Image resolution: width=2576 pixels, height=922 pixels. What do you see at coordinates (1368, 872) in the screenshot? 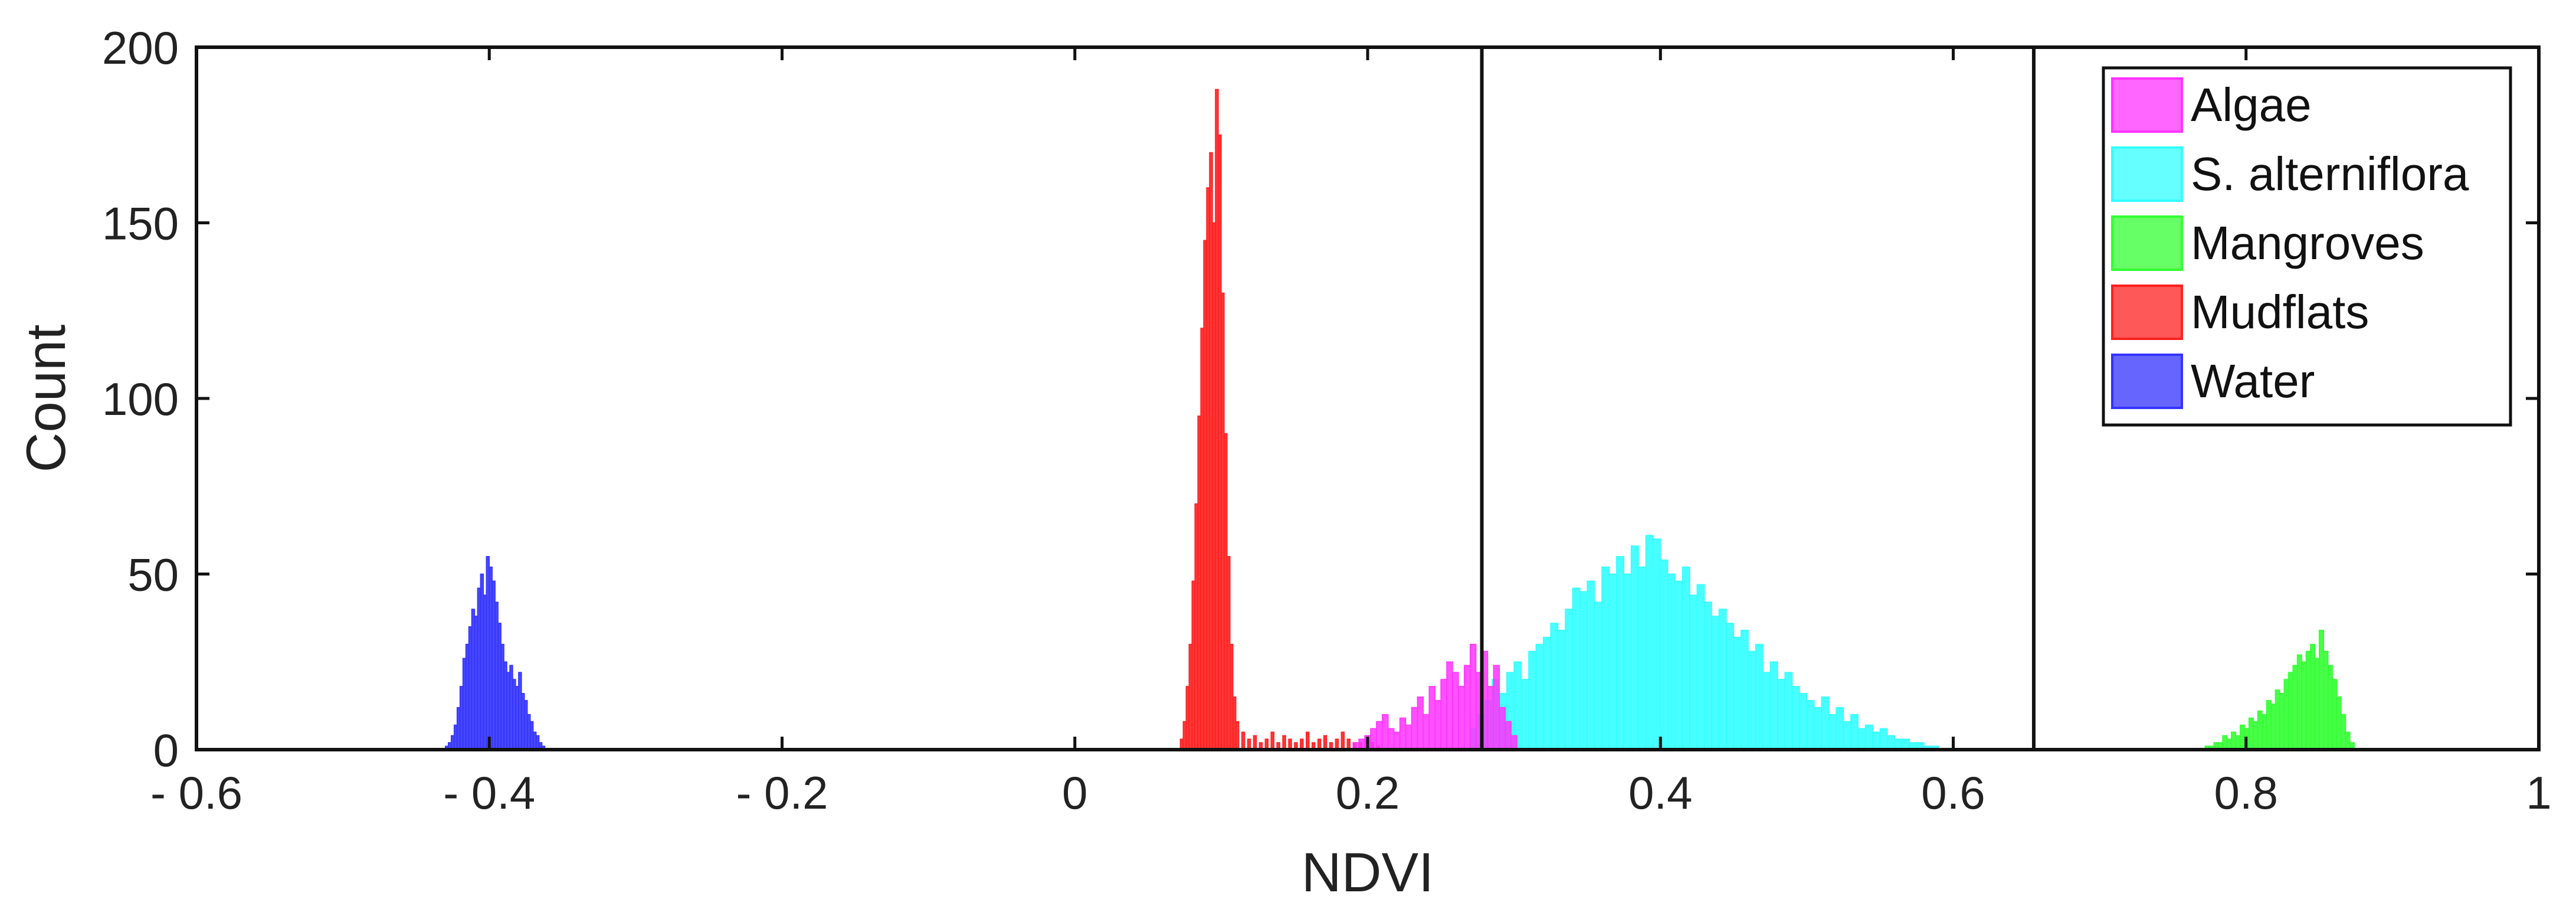
I see `x-axis-label: NDVI` at bounding box center [1368, 872].